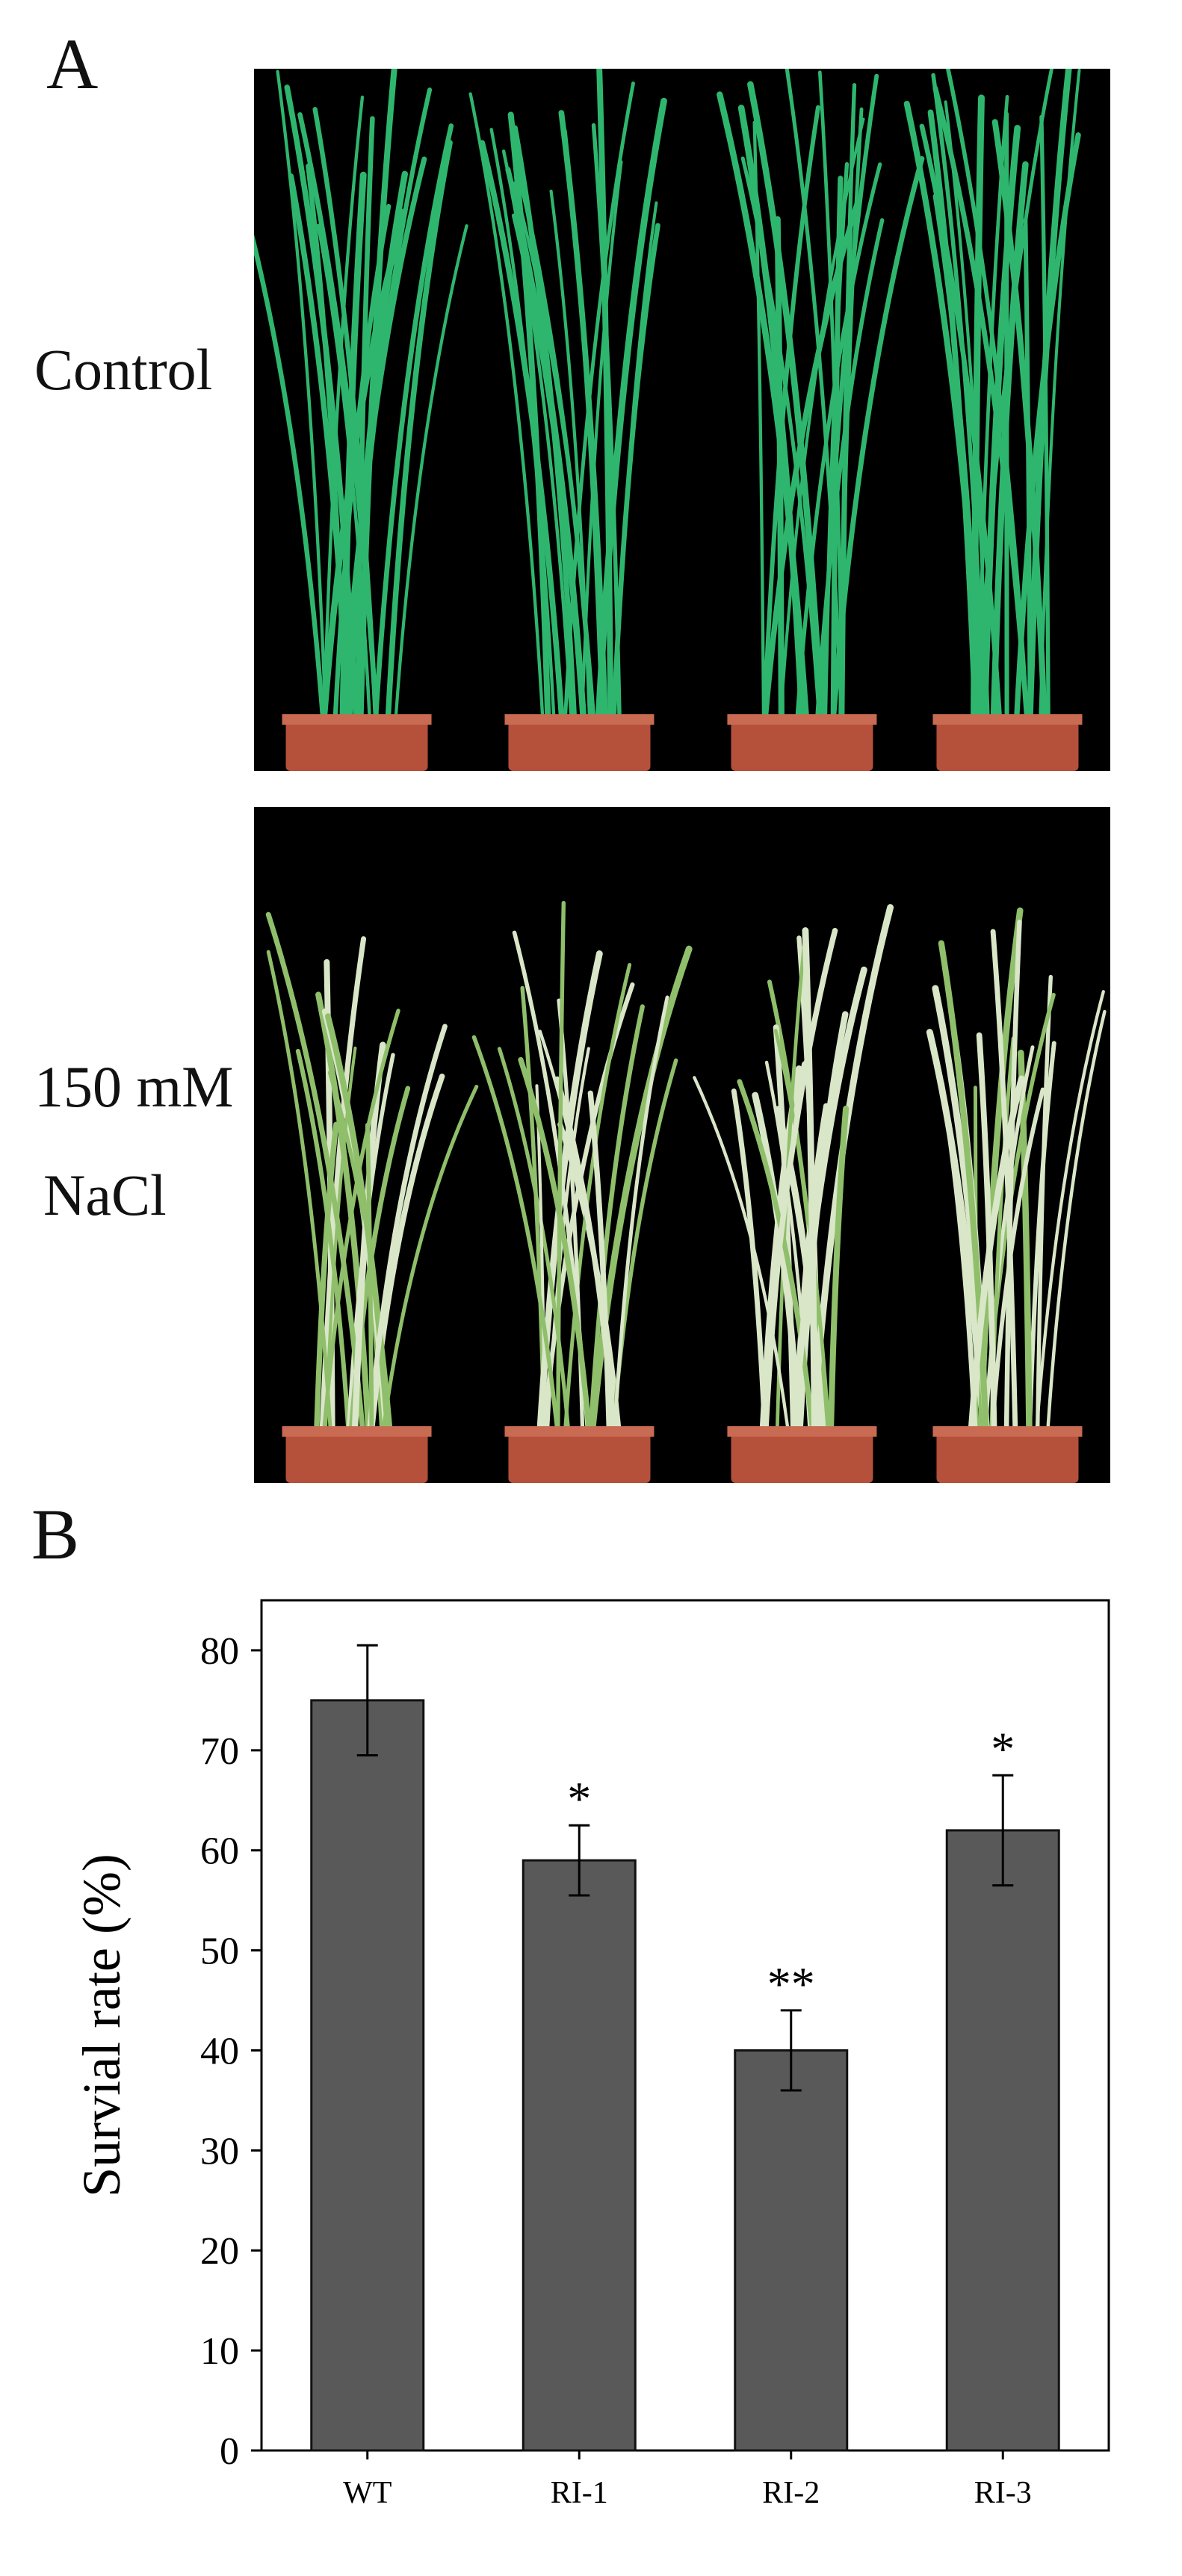 Image resolution: width=1182 pixels, height=2576 pixels. I want to click on x-tick-label: RI-2, so click(791, 2493).